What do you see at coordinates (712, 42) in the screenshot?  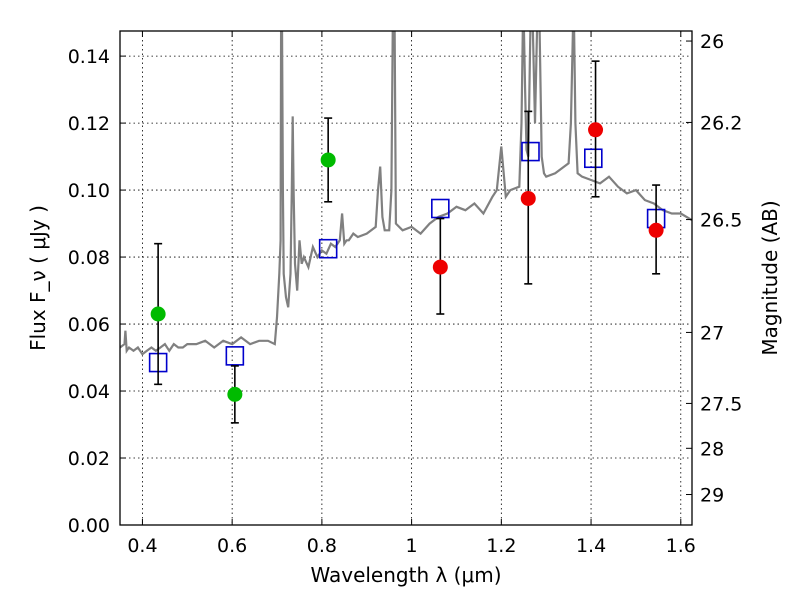 I see `y2-tick-label: 26` at bounding box center [712, 42].